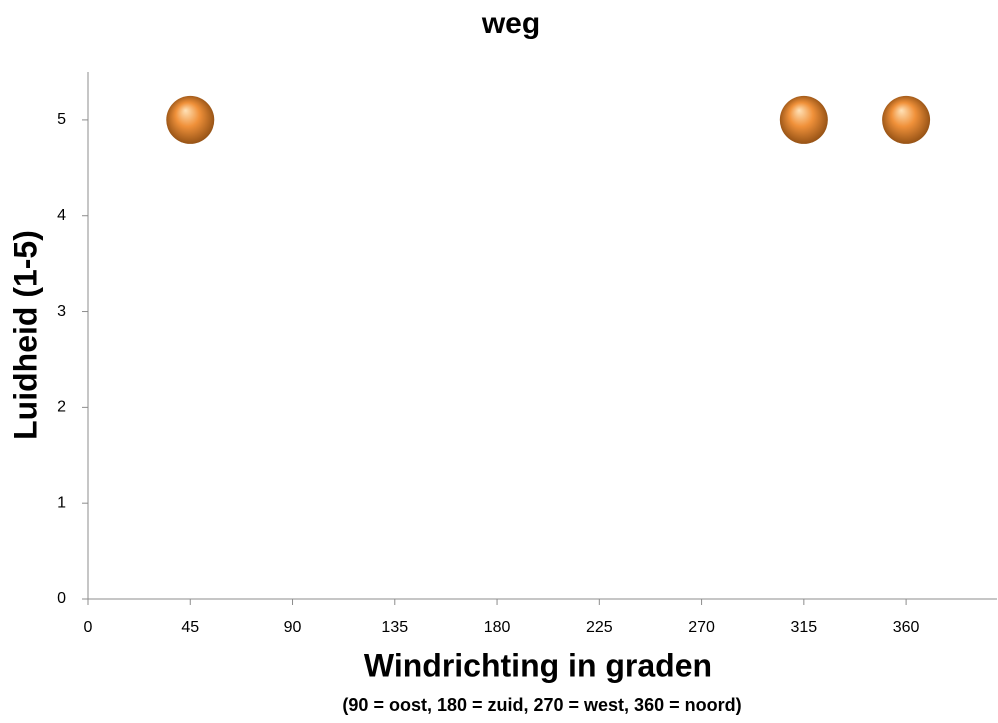 The width and height of the screenshot is (998, 723). I want to click on chart-title: weg, so click(510, 23).